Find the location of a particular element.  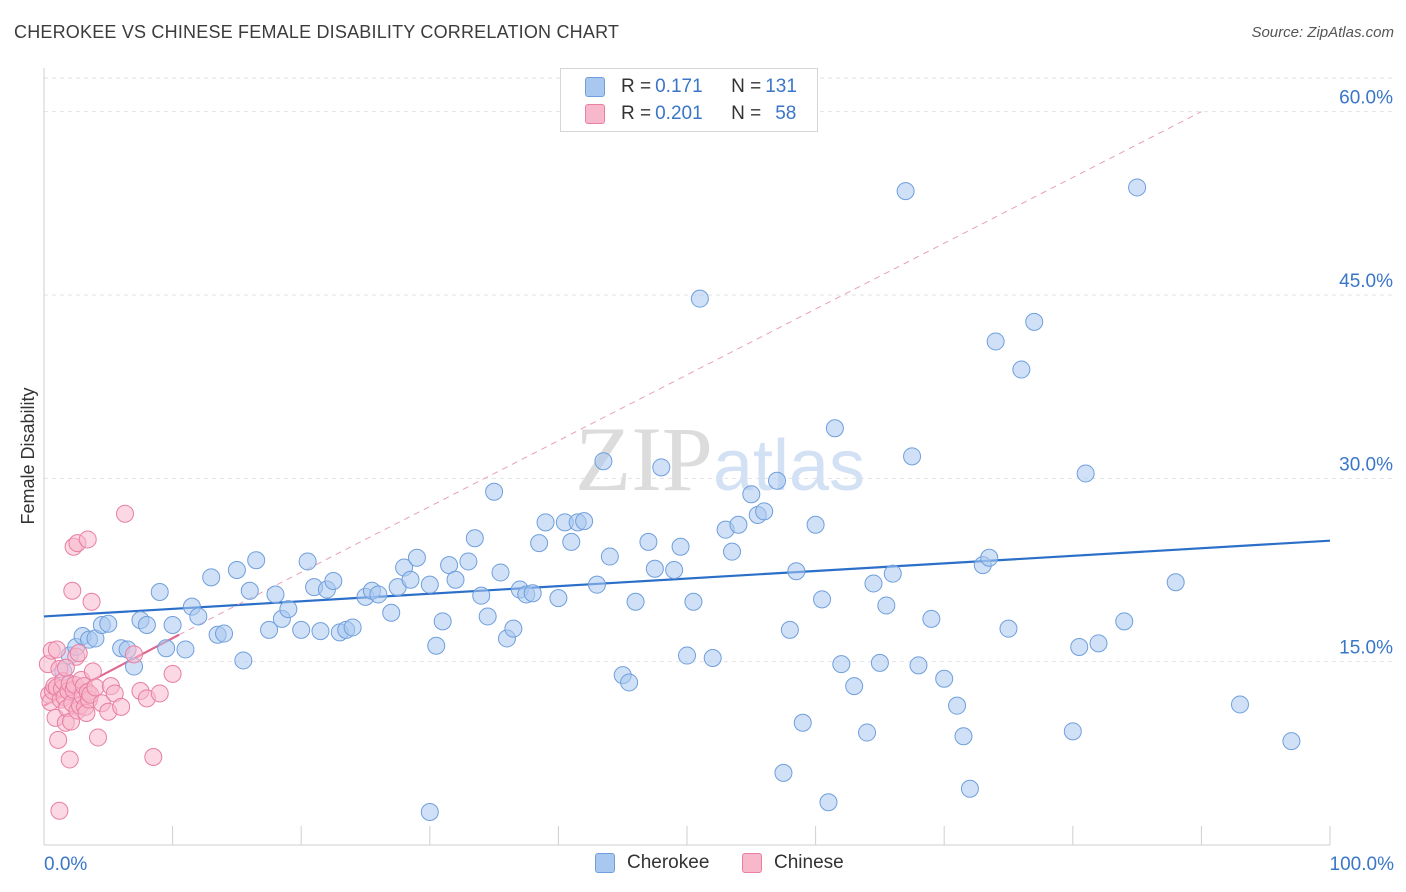

legend-r-label: R = is located at coordinates (636, 113).